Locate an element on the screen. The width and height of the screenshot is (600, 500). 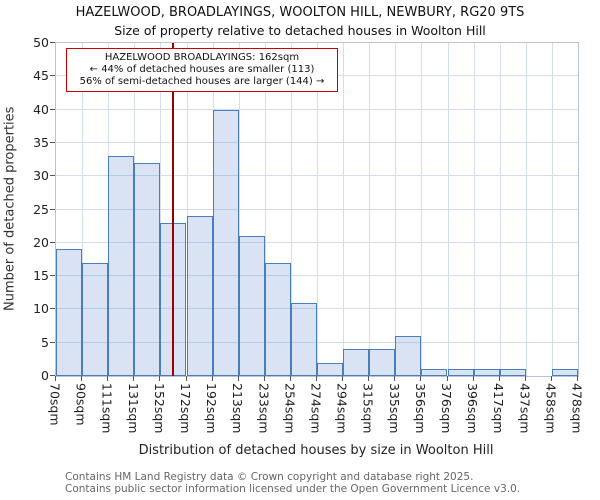
x-tick-label: 254sqm is located at coordinates (290, 408).